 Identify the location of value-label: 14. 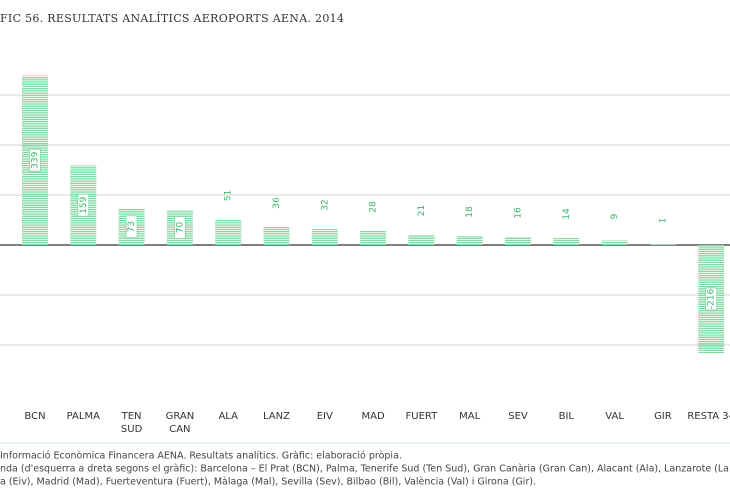
(567, 214).